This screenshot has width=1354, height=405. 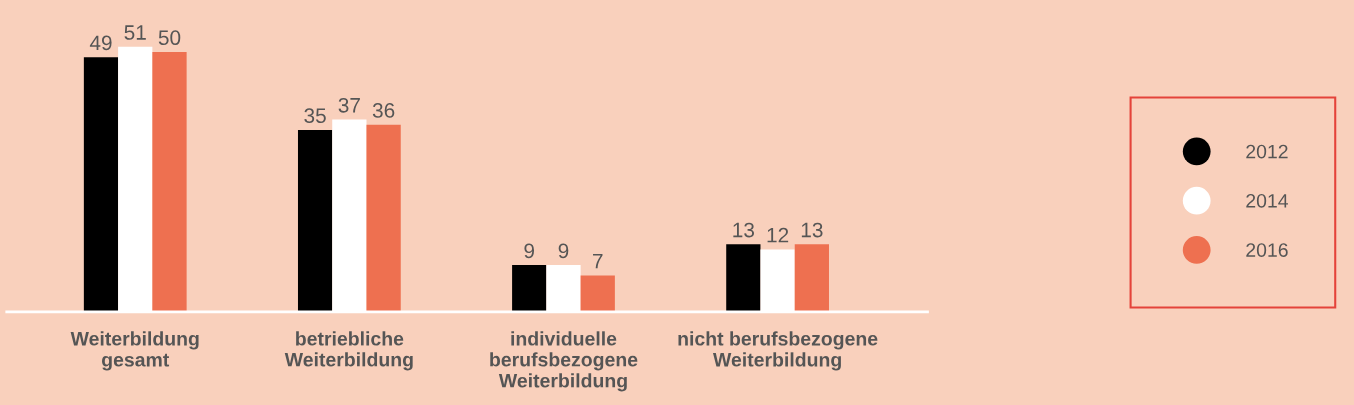 I want to click on data-label: 7, so click(x=598, y=261).